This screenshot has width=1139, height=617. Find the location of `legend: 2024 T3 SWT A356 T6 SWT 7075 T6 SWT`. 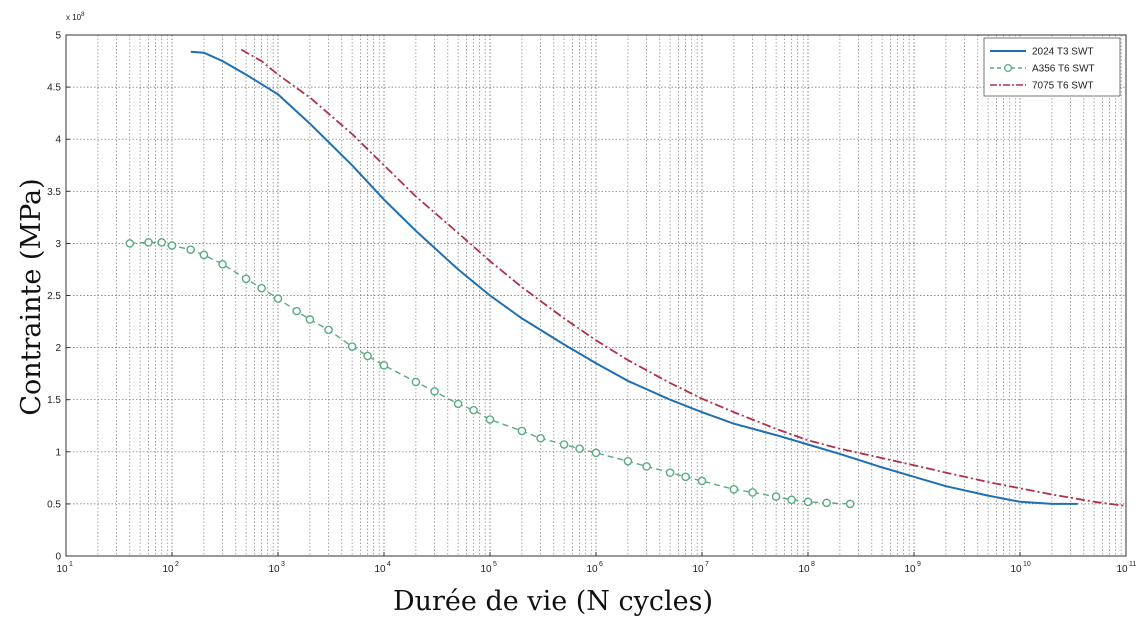

legend: 2024 T3 SWT A356 T6 SWT 7075 T6 SWT is located at coordinates (1052, 67).